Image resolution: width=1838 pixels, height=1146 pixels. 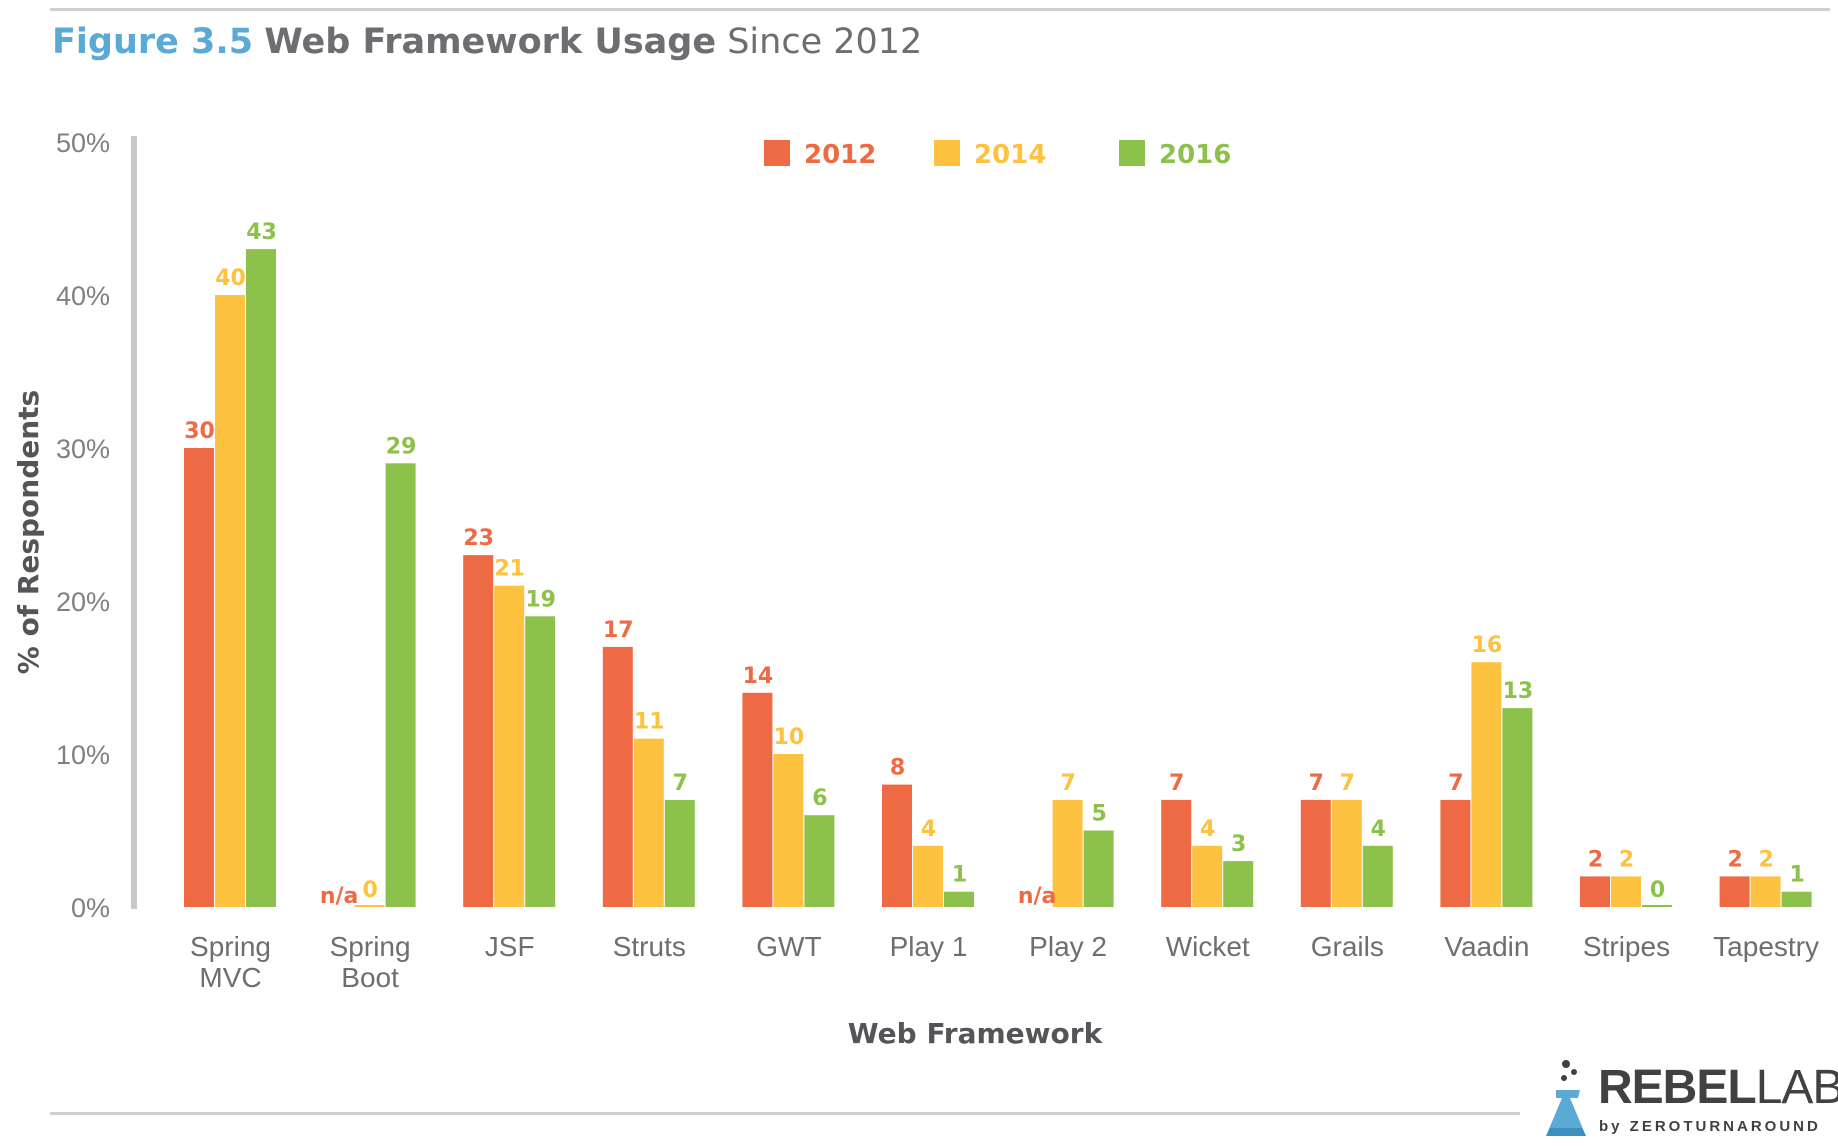 What do you see at coordinates (897, 768) in the screenshot?
I see `data-label-2012: 8` at bounding box center [897, 768].